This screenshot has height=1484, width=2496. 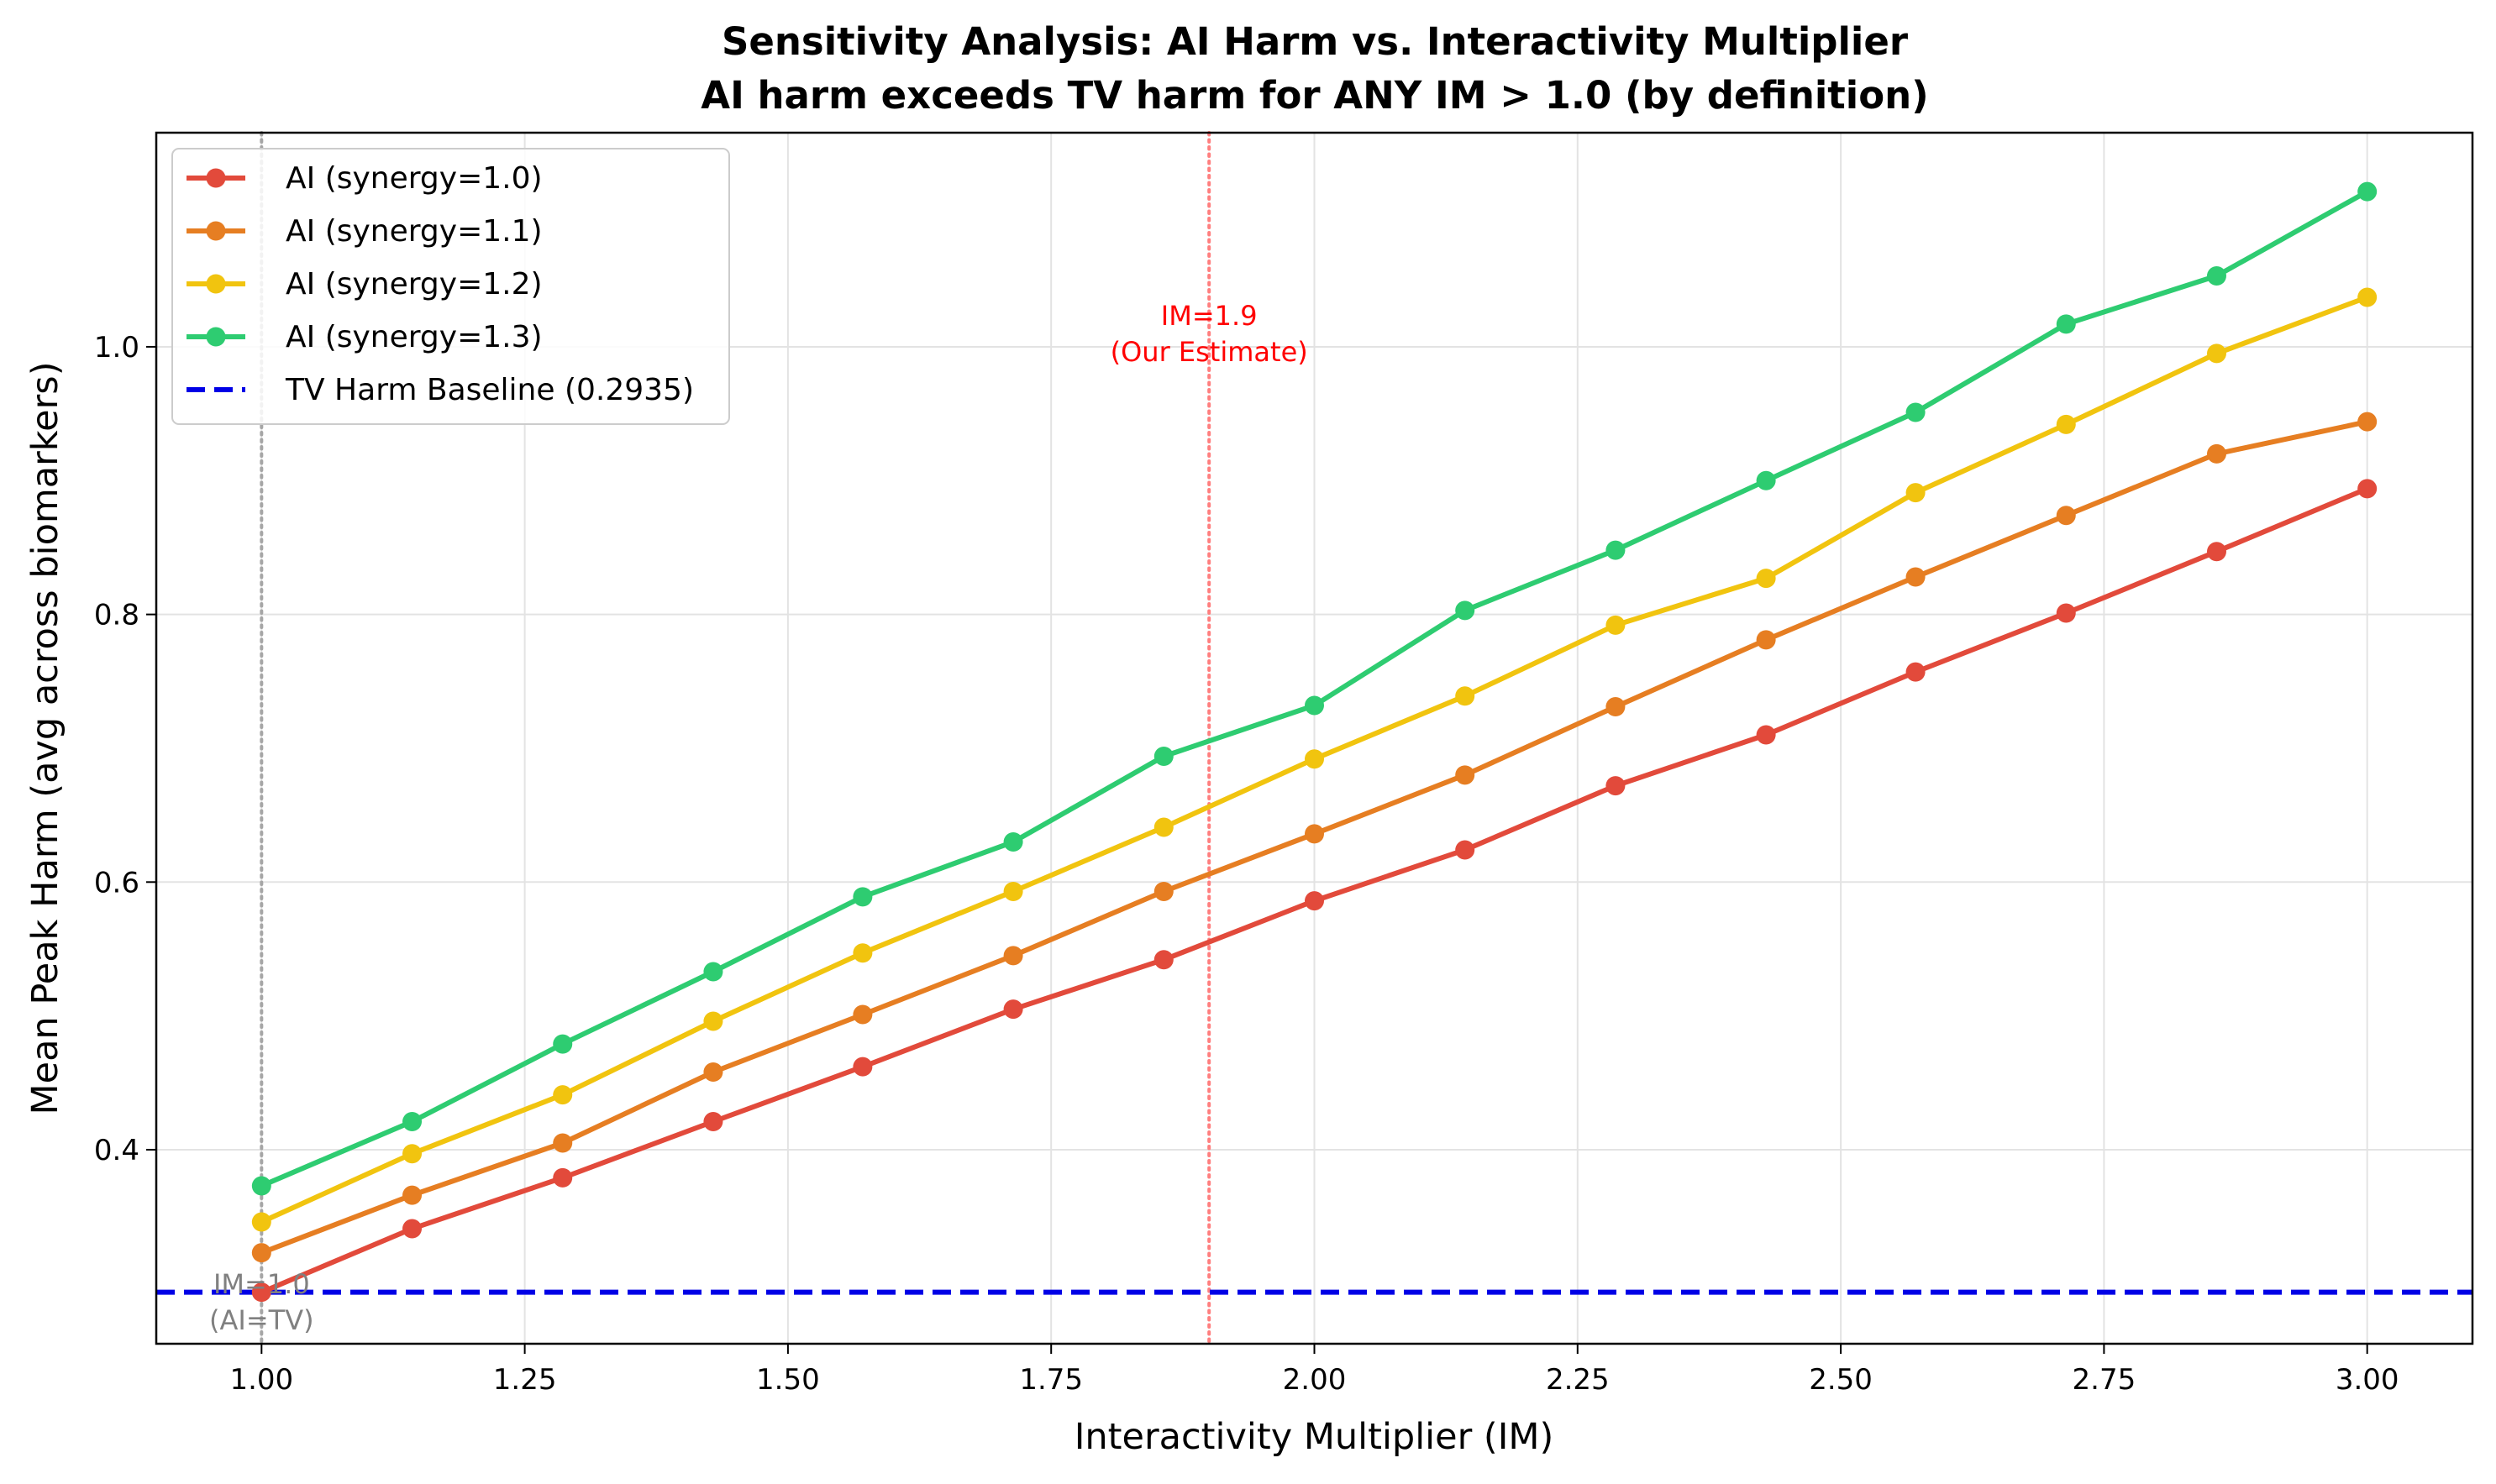 I want to click on x-axis-ticks: 1.00 1.25 1.50 1.75 2.00 2.25 2.50 2.75 3.00, so click(x=1314, y=1370).